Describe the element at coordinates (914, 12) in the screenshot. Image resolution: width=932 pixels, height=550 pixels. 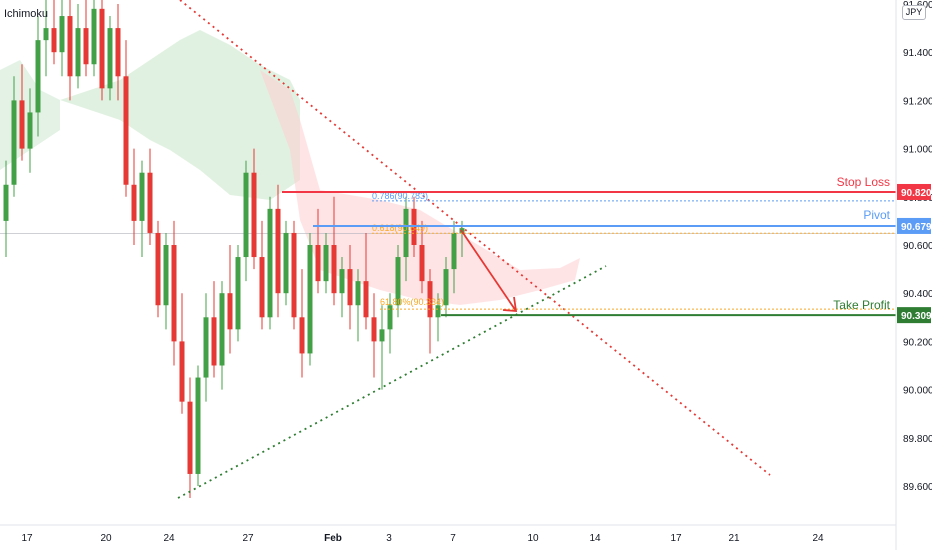
I see `currency-badge: JPY` at that location.